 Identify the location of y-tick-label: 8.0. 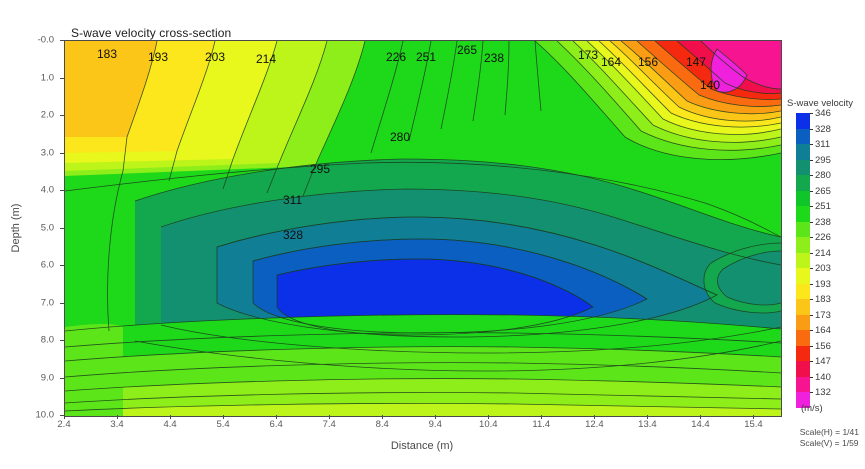
(47, 340).